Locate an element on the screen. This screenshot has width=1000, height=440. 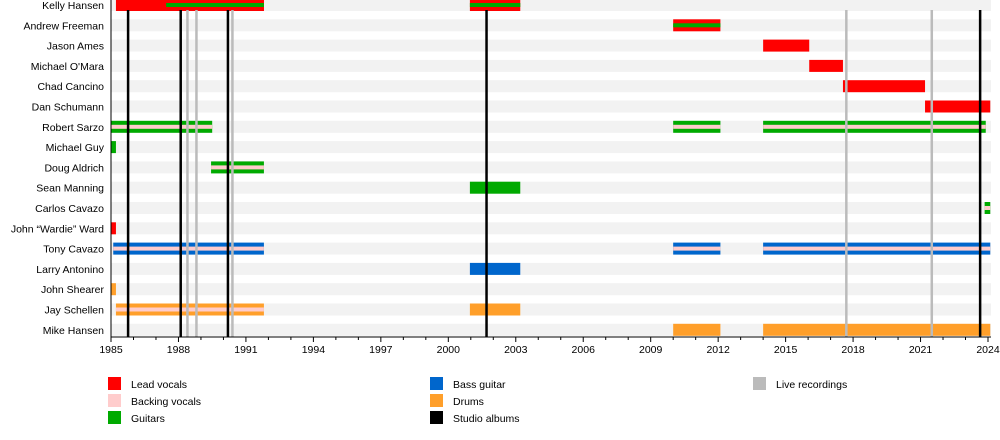
legend-swatch-vocals is located at coordinates (114, 383).